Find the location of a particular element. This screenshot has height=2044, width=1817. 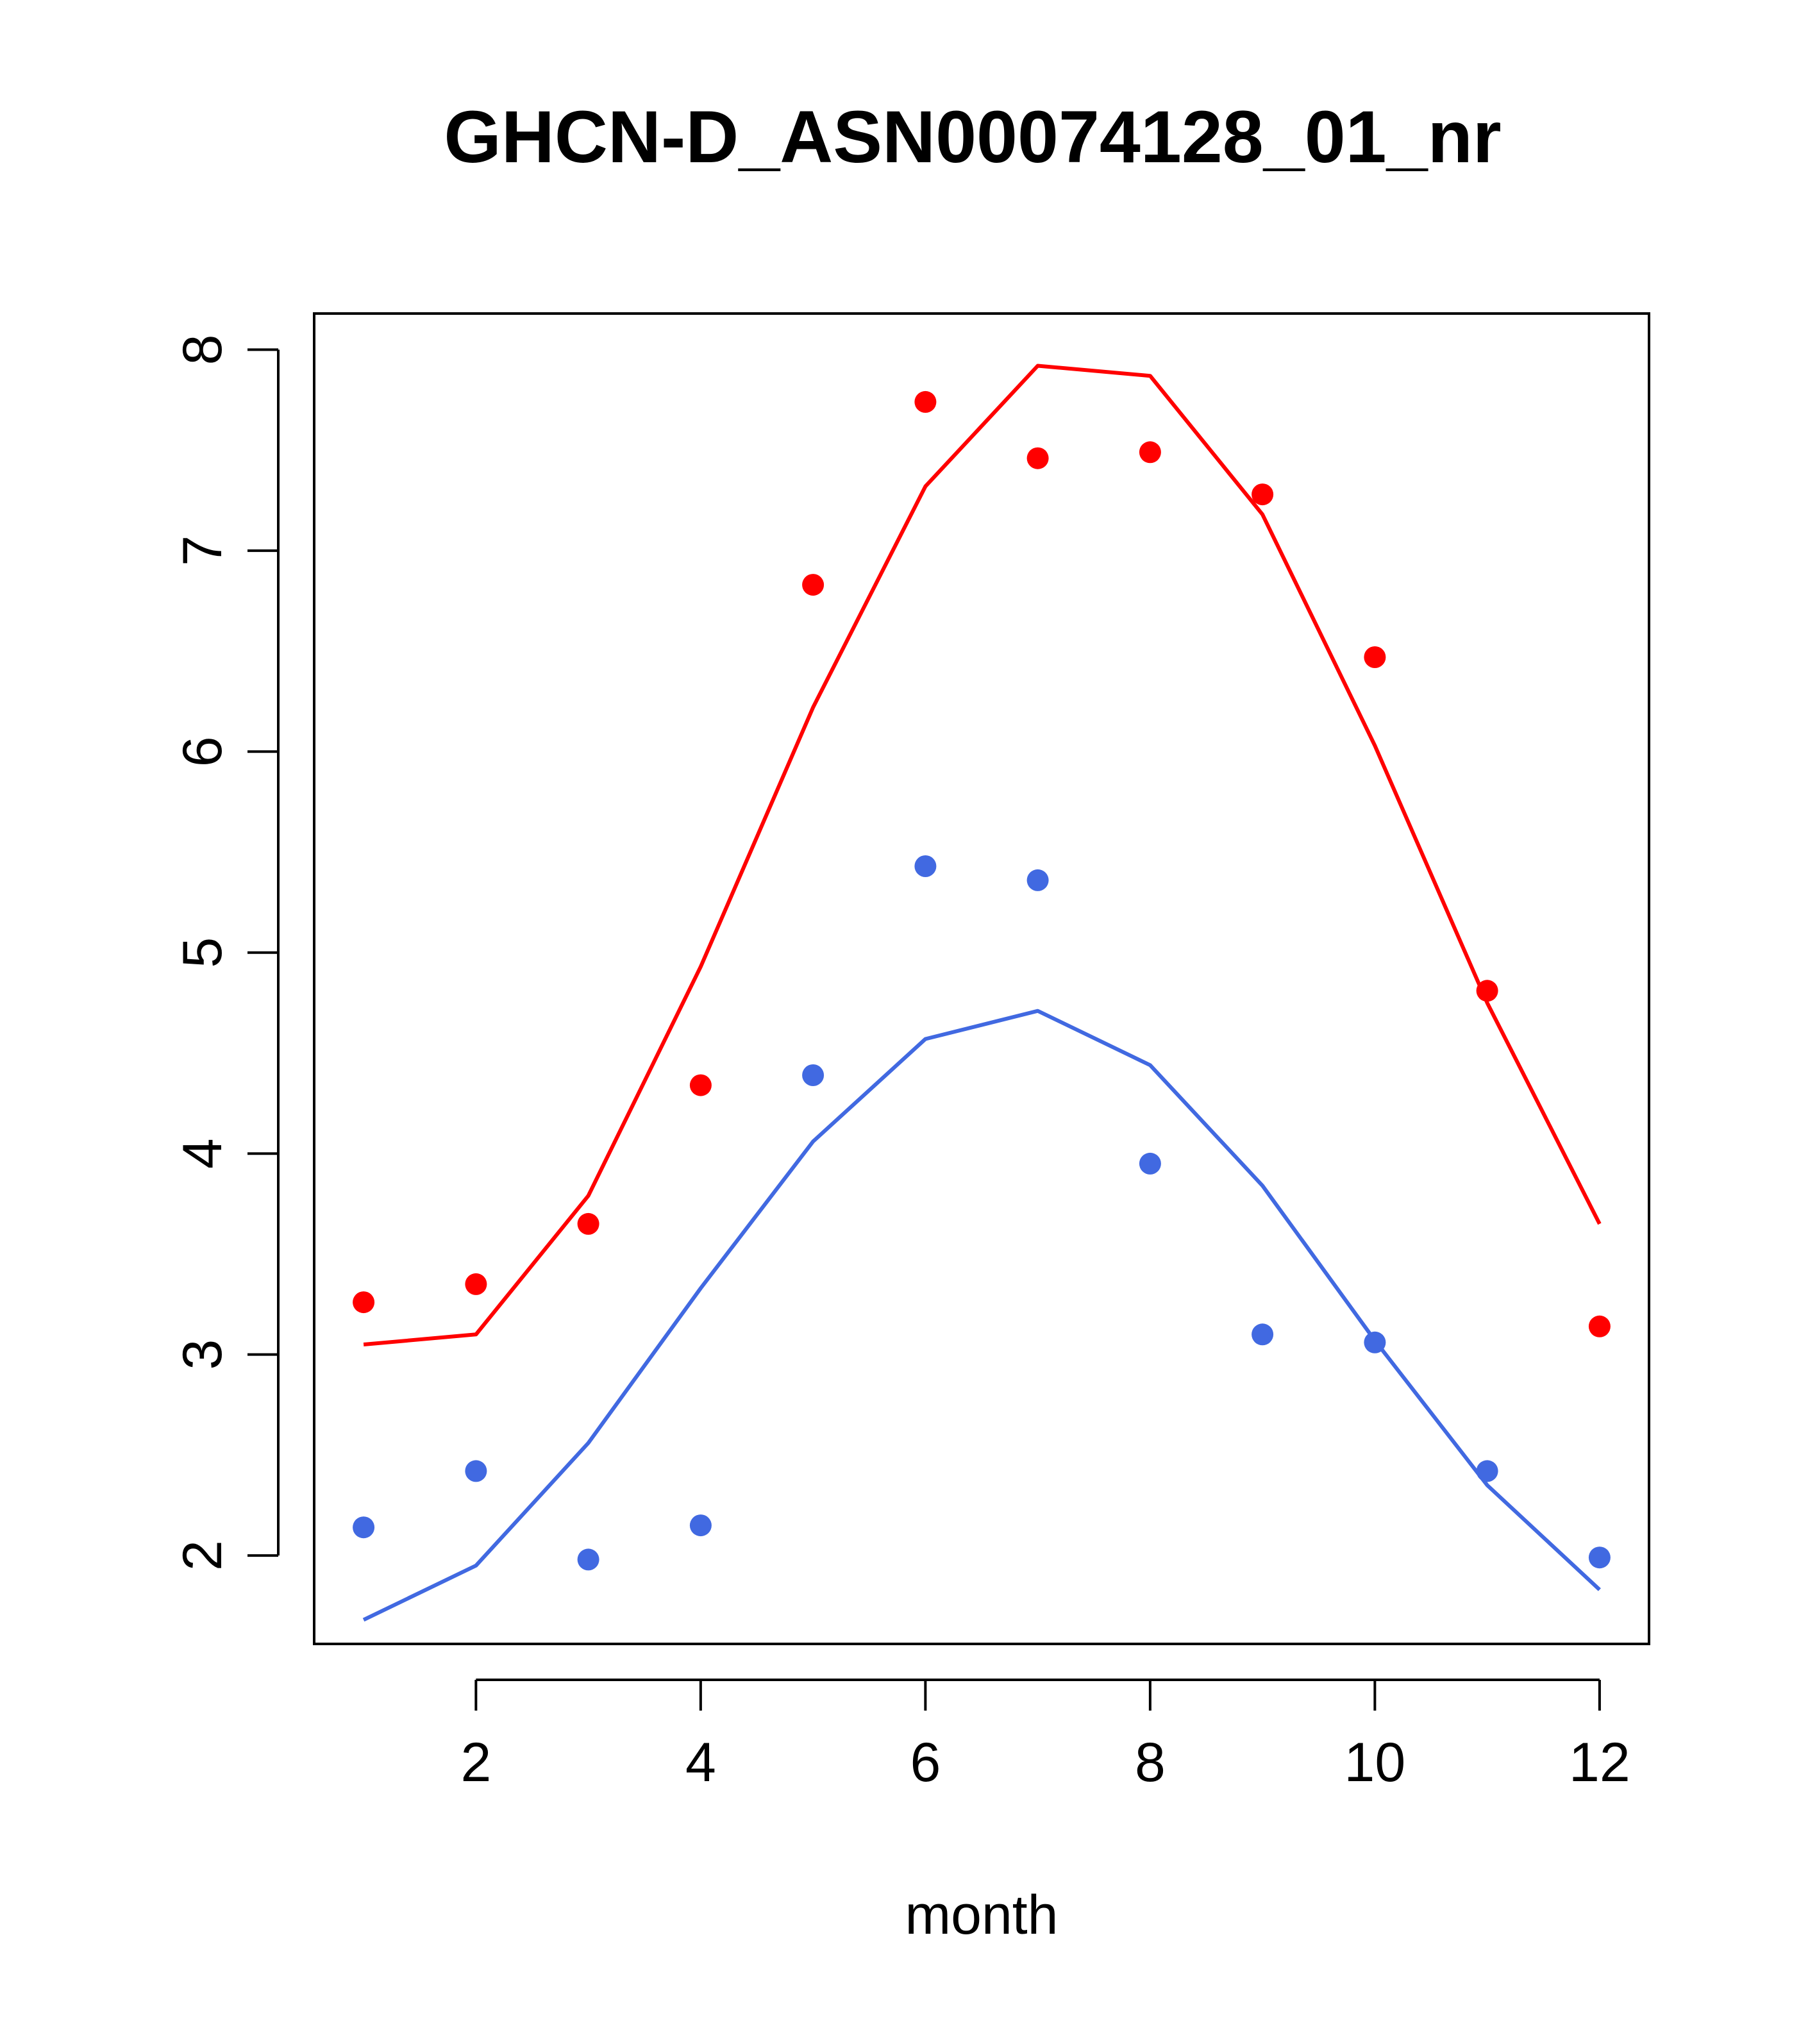

x-tick-label: 12 is located at coordinates (1600, 1763).